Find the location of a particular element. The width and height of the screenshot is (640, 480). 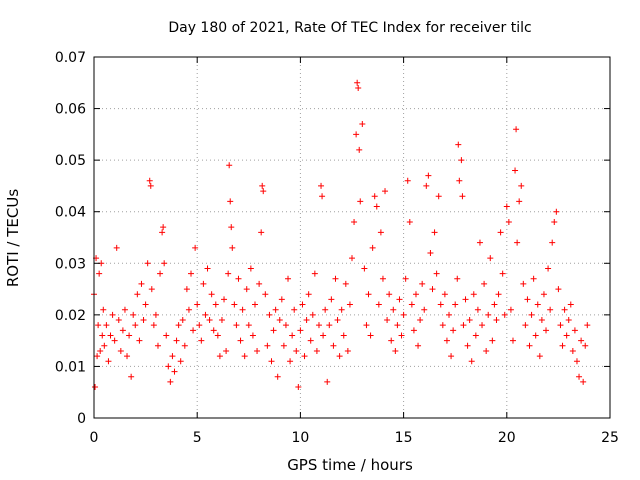

y-tick-label: 0.01 is located at coordinates (70, 367).